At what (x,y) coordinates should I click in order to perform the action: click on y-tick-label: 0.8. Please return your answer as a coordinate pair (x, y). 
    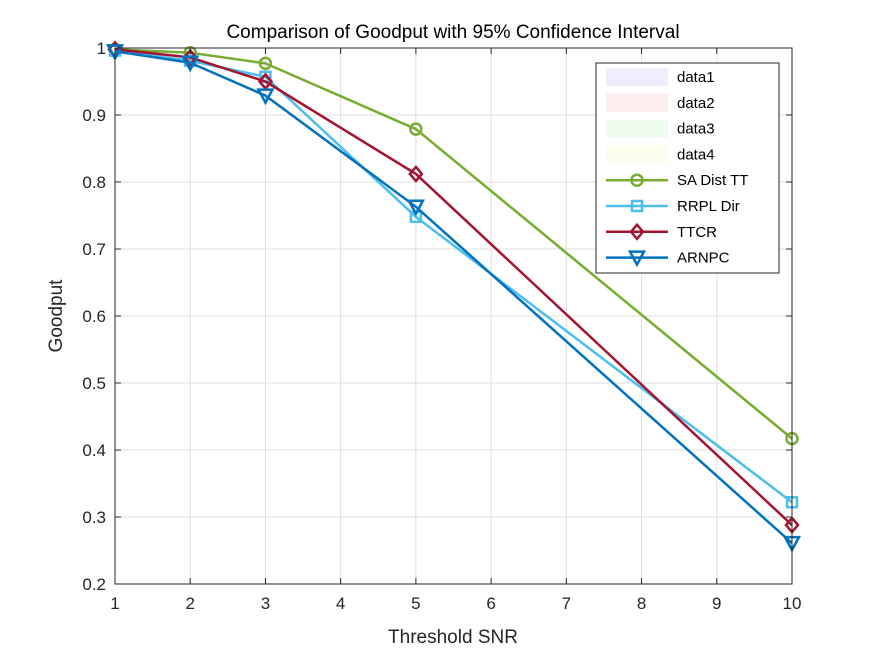
    Looking at the image, I should click on (94, 182).